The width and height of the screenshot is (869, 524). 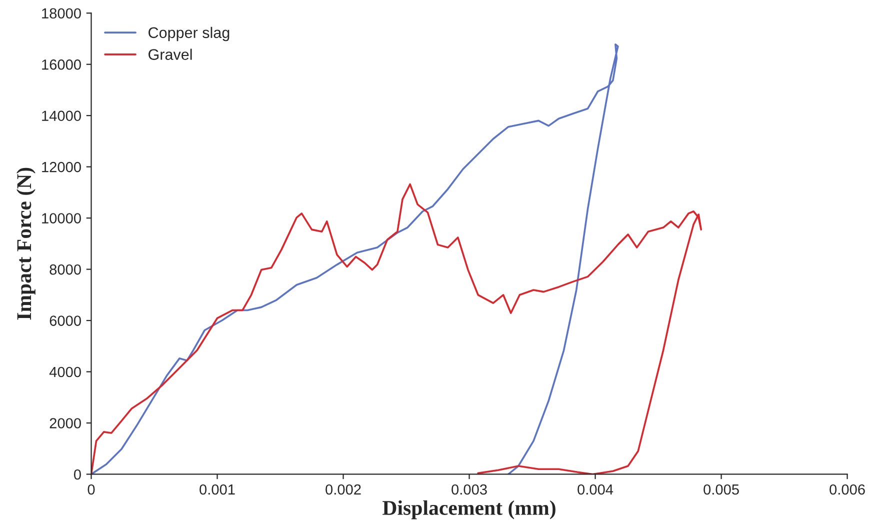 I want to click on x-tick-label: 0, so click(x=91, y=489).